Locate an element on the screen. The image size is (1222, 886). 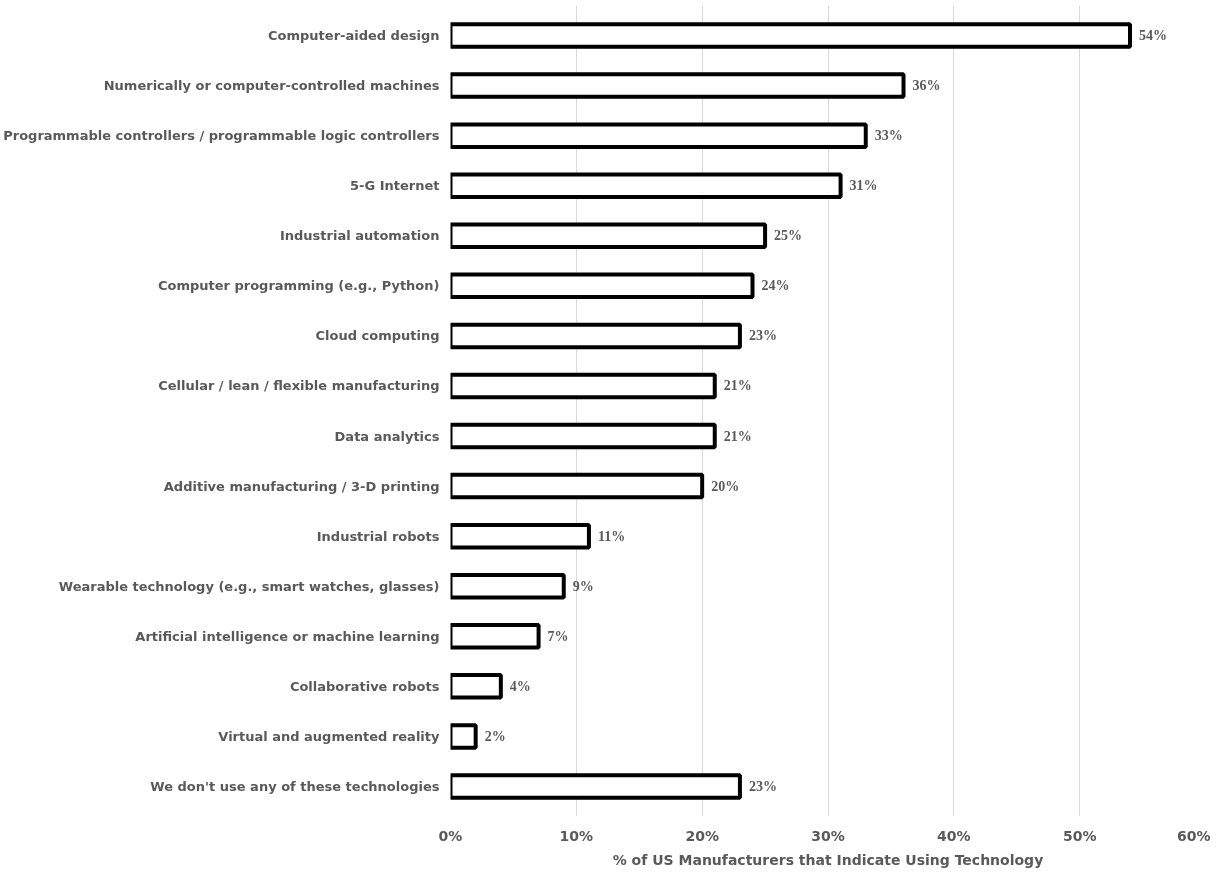
y-tick-label: Computer-aided design is located at coordinates (354, 36).